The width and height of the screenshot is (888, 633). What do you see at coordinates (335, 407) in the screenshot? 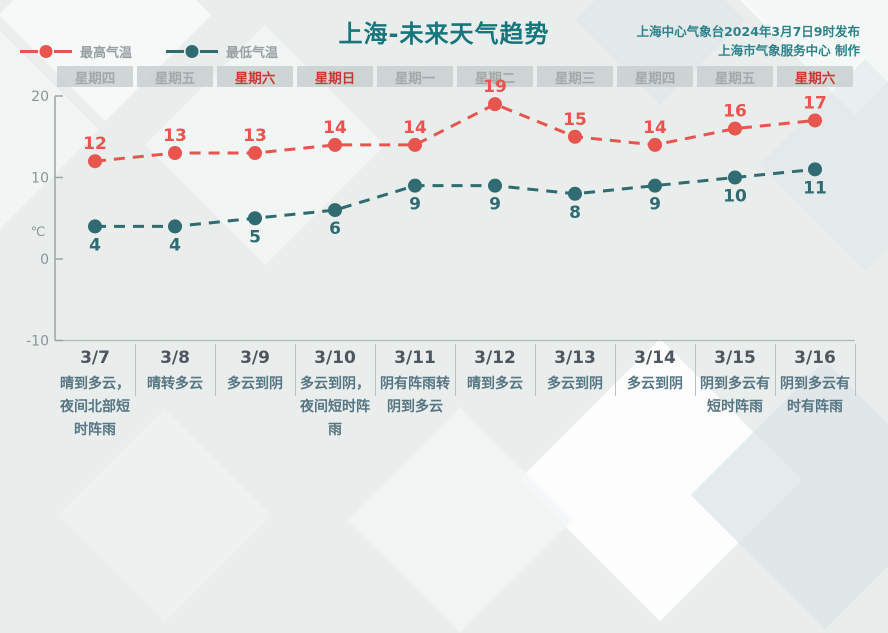
I see `forecast-condition: 多云到阴，夜间短时阵雨` at bounding box center [335, 407].